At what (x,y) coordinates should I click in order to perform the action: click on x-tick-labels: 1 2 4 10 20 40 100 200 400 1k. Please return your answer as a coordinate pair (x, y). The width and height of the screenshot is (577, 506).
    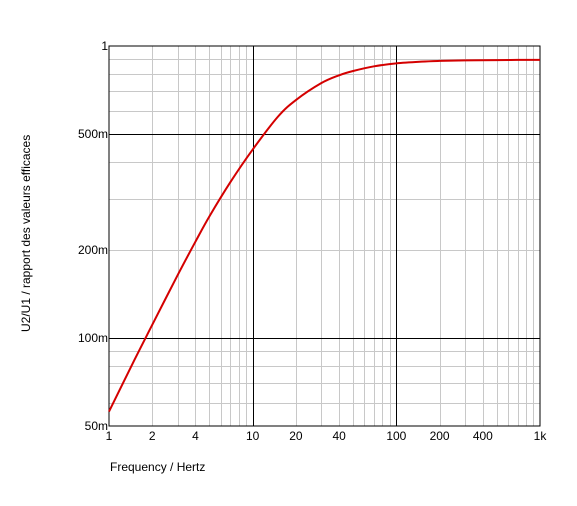
    Looking at the image, I should click on (327, 436).